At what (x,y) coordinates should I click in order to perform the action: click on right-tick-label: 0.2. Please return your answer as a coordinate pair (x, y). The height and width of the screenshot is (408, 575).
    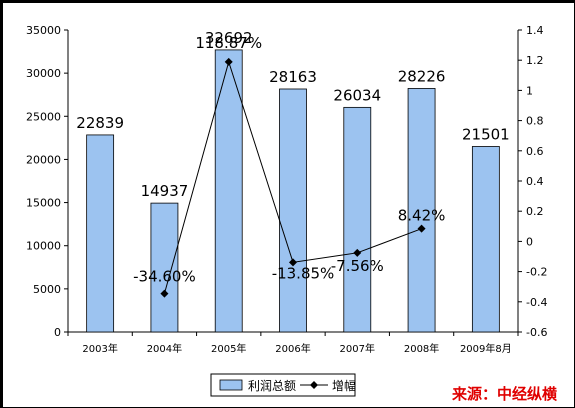
    Looking at the image, I should click on (535, 211).